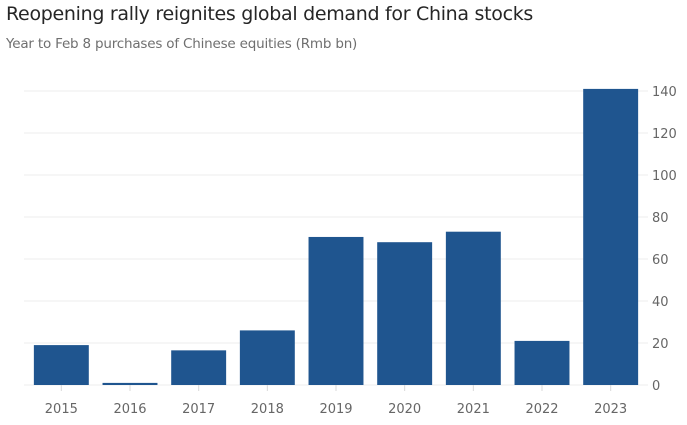  I want to click on x-tick-label: 2021, so click(473, 409).